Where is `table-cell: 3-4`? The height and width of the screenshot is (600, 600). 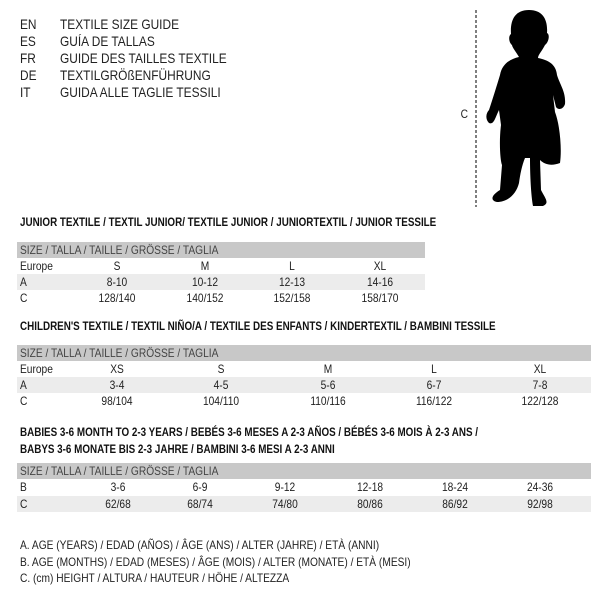 table-cell: 3-4 is located at coordinates (117, 385).